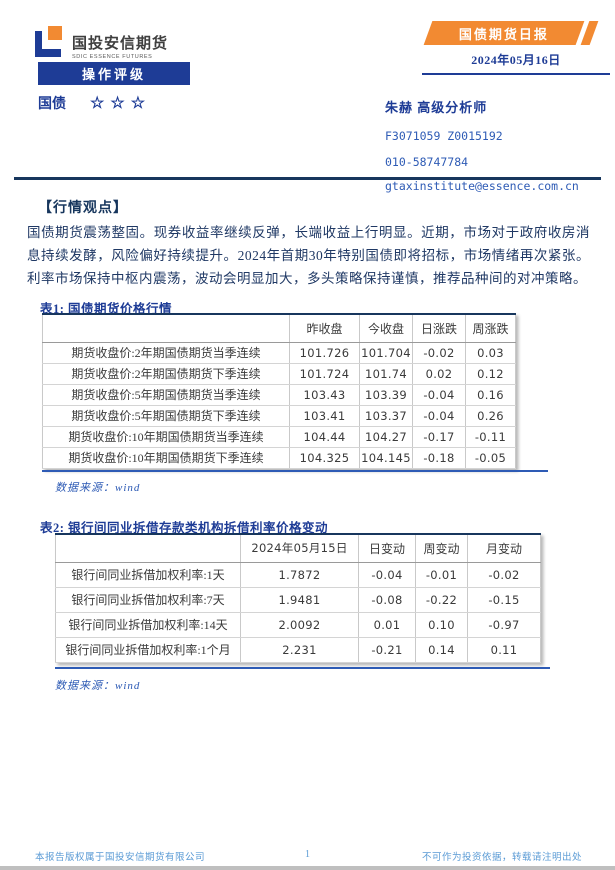  I want to click on table2-source: 数据来源：wind, so click(98, 686).